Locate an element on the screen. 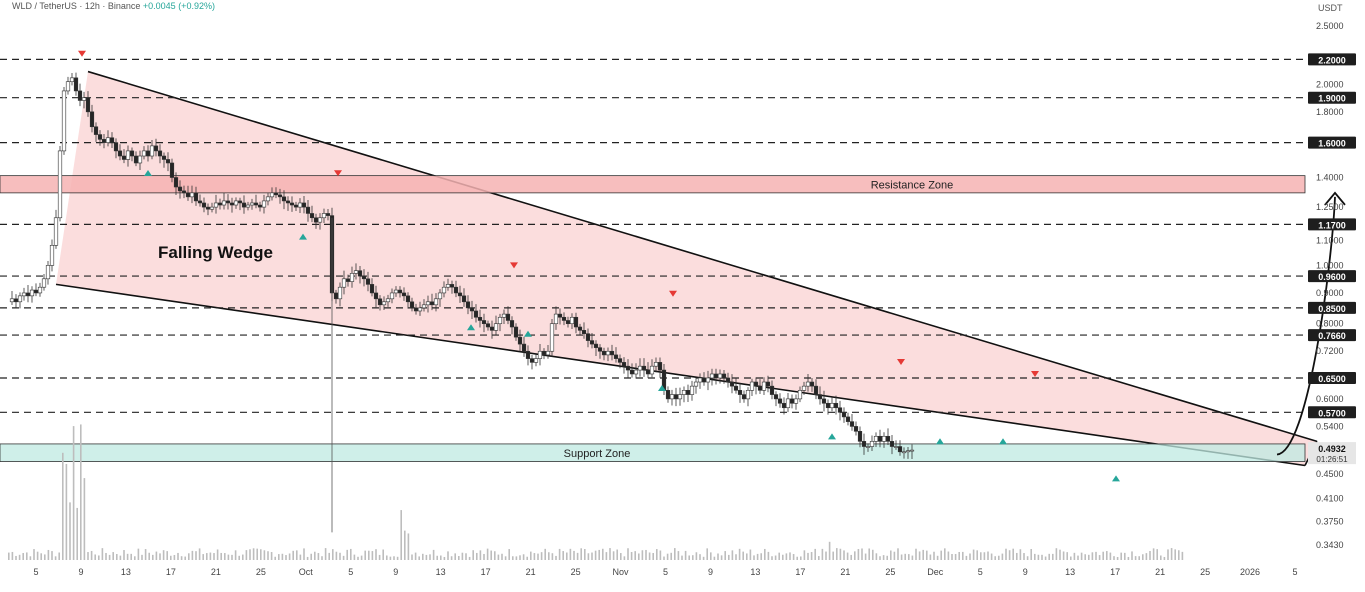 The image size is (1365, 592). swing-low-marker is located at coordinates (832, 436).